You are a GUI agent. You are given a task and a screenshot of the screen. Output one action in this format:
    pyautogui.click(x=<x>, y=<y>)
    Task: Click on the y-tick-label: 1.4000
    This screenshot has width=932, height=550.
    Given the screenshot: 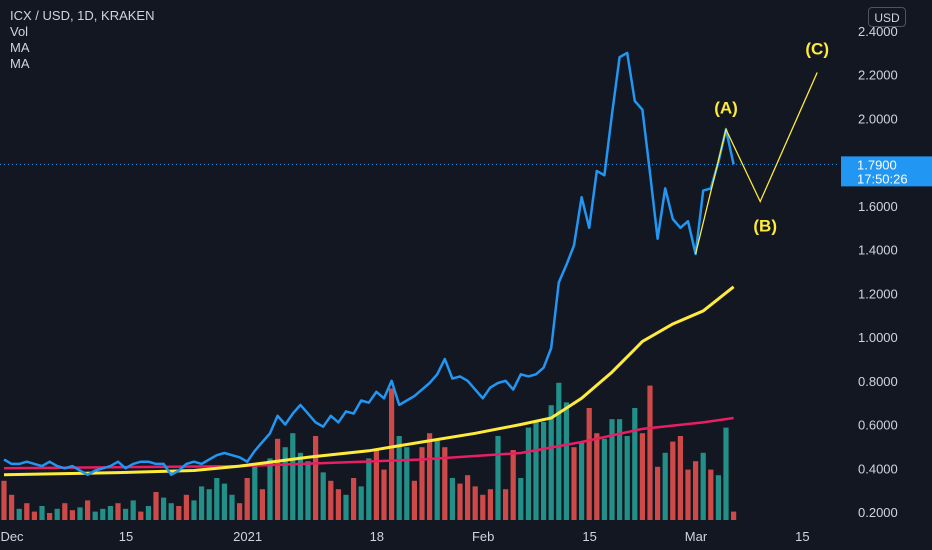 What is the action you would take?
    pyautogui.click(x=878, y=250)
    